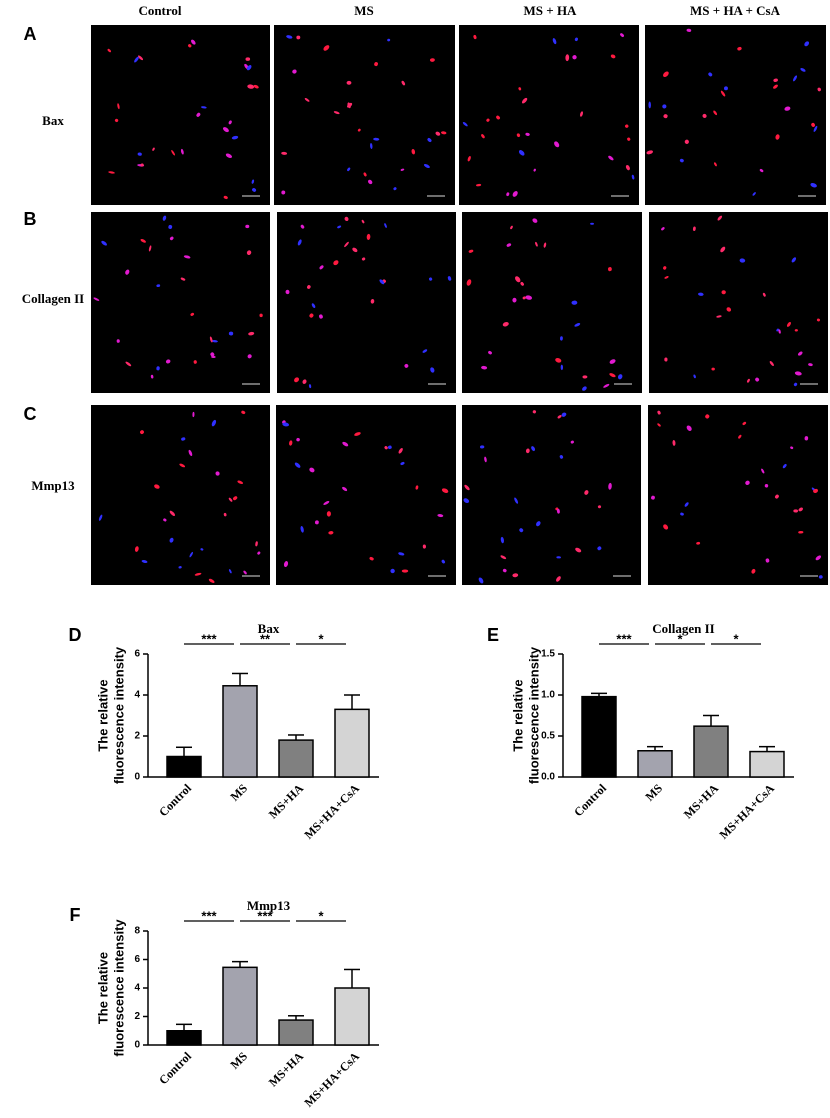  Describe the element at coordinates (735, 10) in the screenshot. I see `column-header: MS + HA + CsA` at that location.